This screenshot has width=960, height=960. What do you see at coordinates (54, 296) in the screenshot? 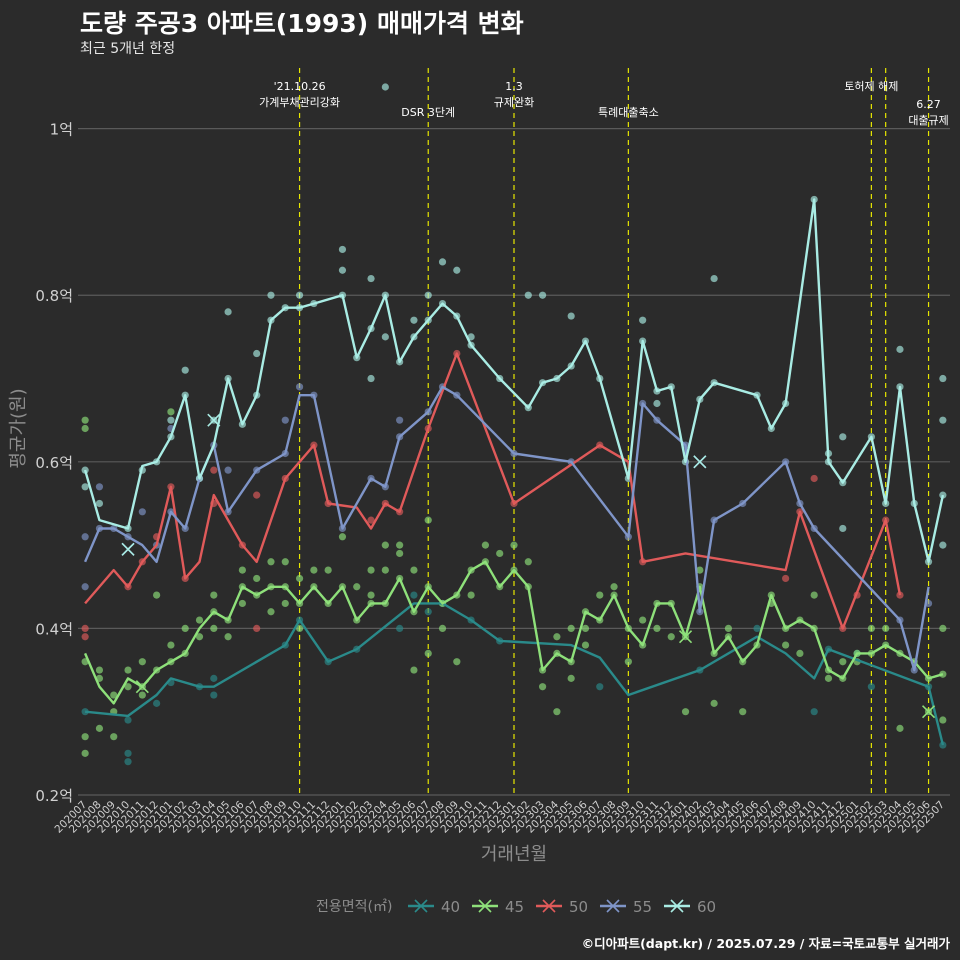
I see `y-tick-label: 0.8억` at bounding box center [54, 296].